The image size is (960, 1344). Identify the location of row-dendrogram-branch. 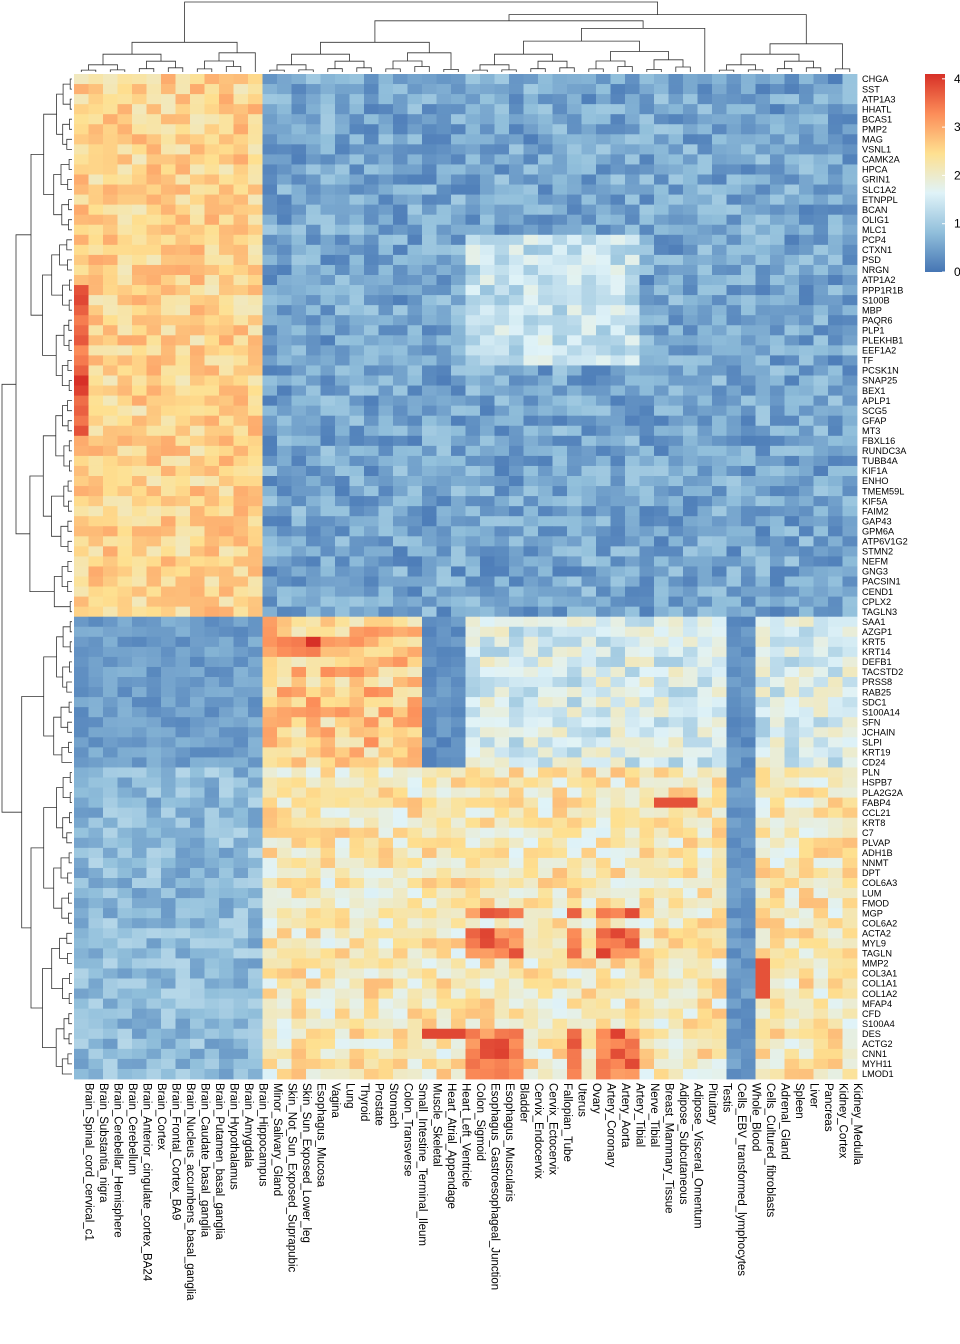
(70, 84).